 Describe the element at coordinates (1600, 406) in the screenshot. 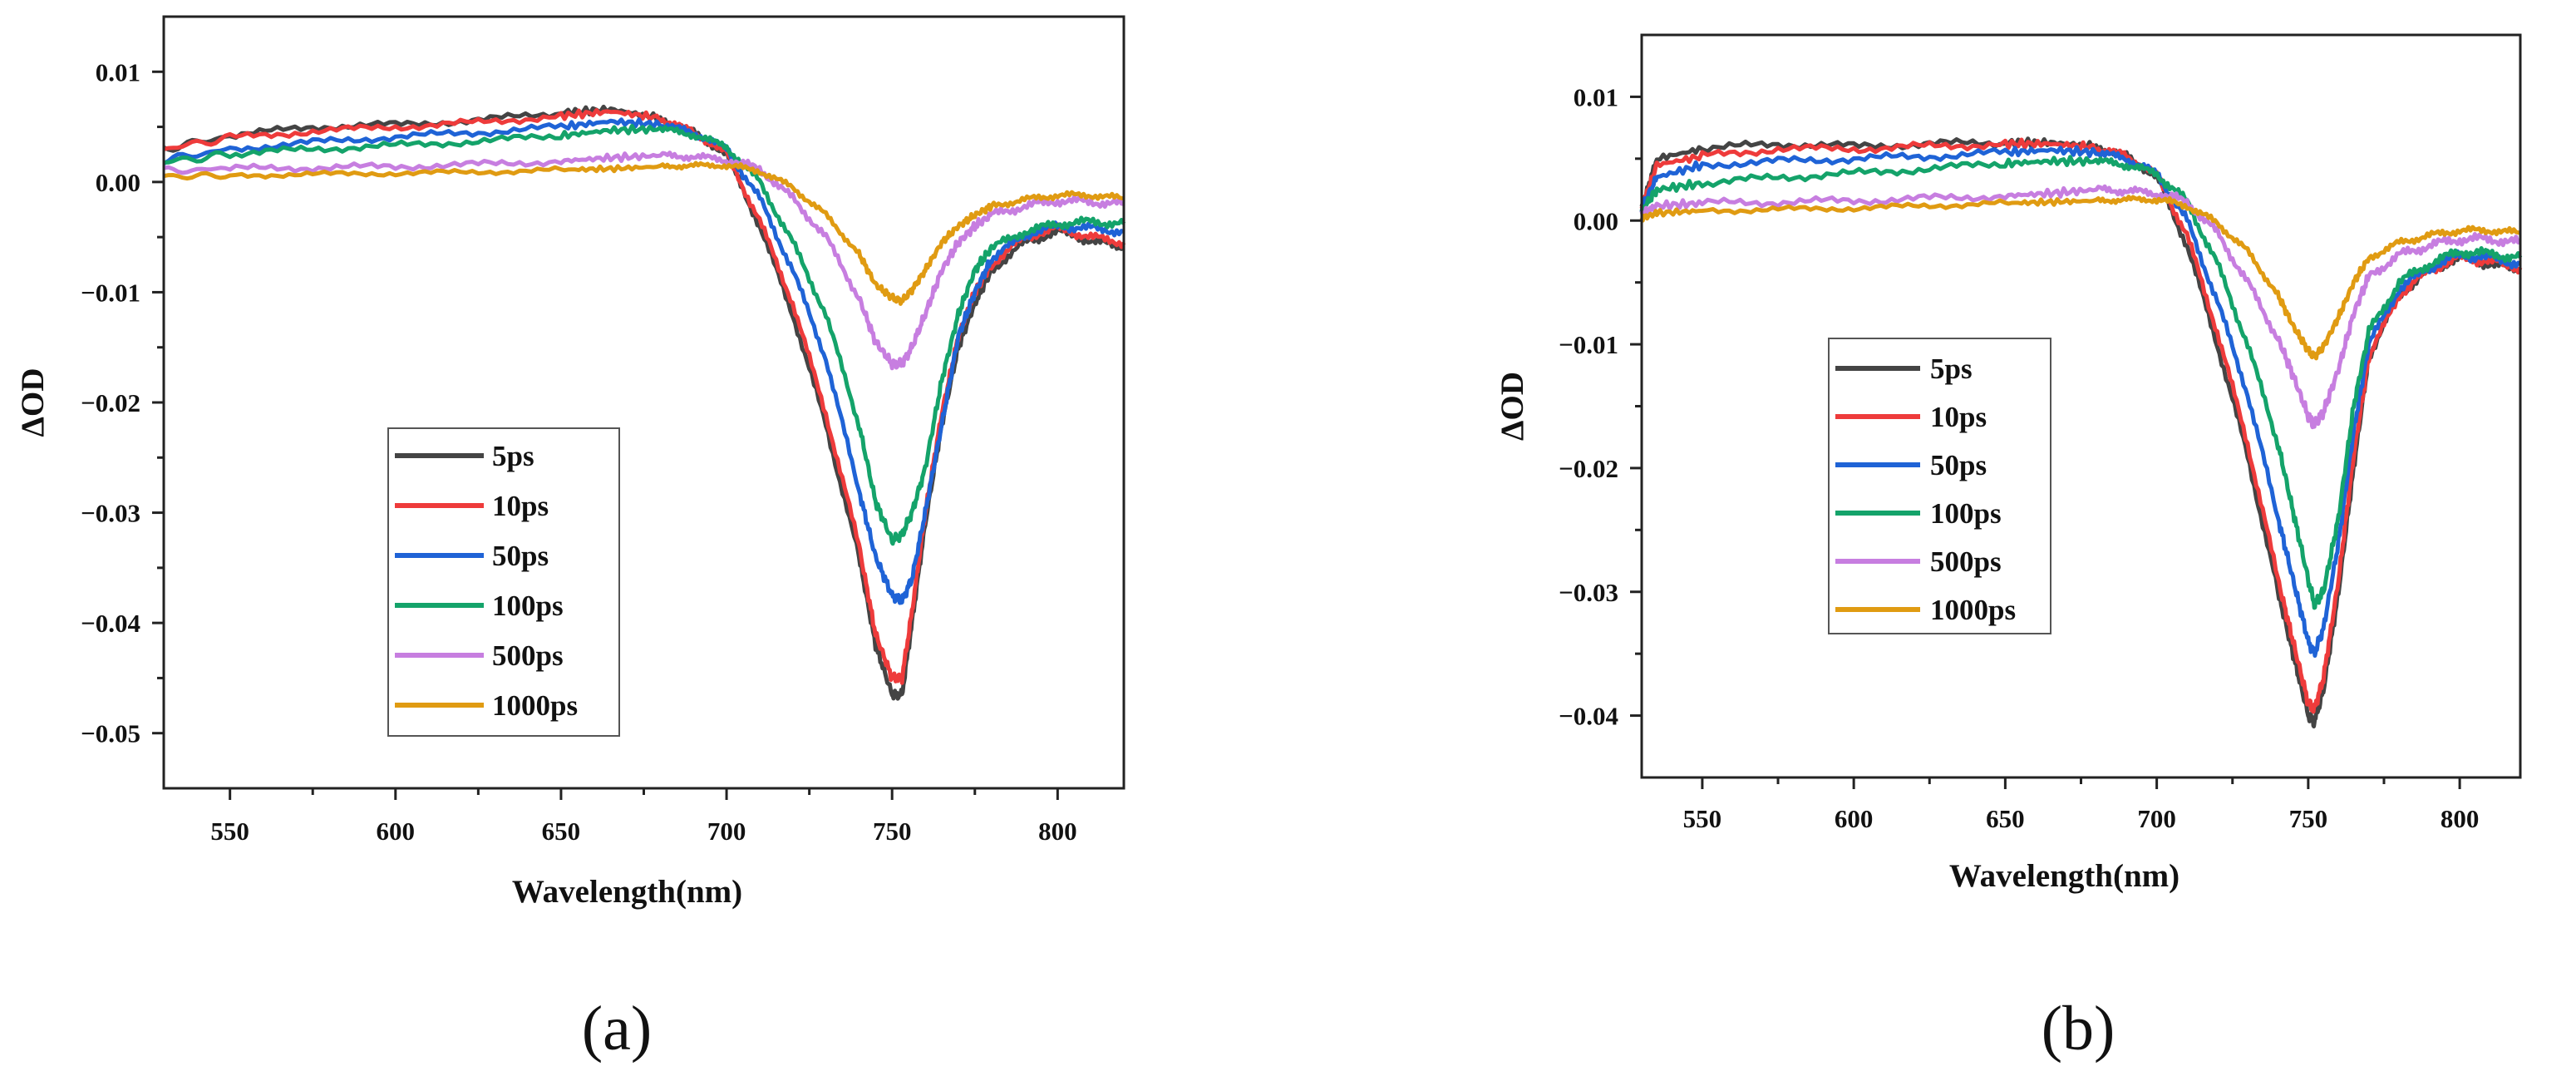

I see `y-axis-ticks: 0.01 0.00 −0.01 −0.02 −0.03 −0.04` at that location.